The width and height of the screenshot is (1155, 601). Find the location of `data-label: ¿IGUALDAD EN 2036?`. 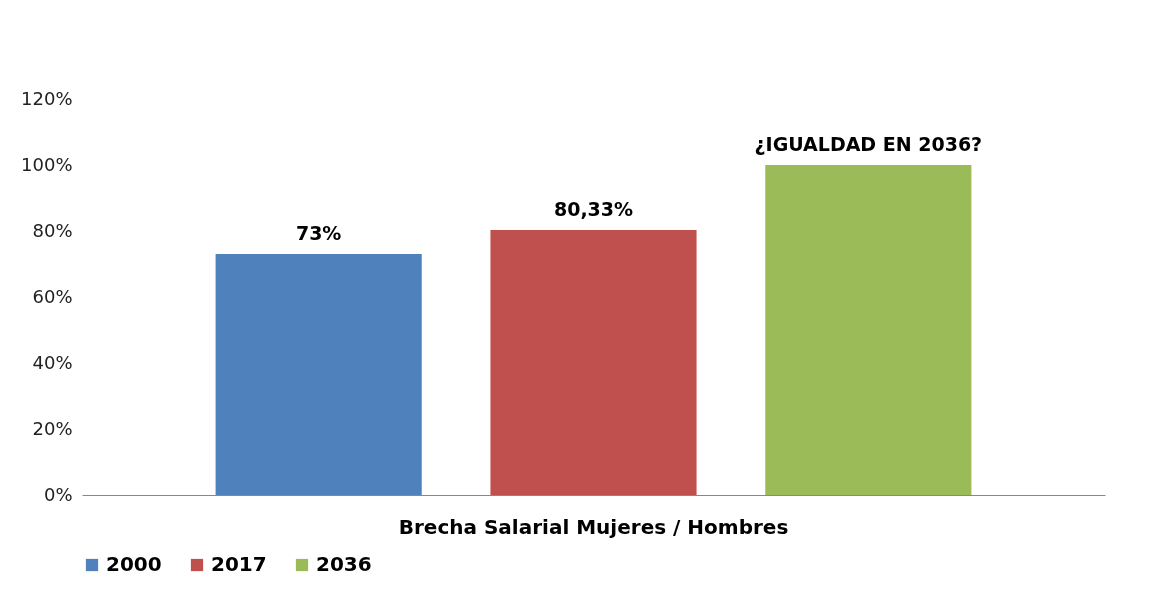

data-label: ¿IGUALDAD EN 2036? is located at coordinates (868, 144).